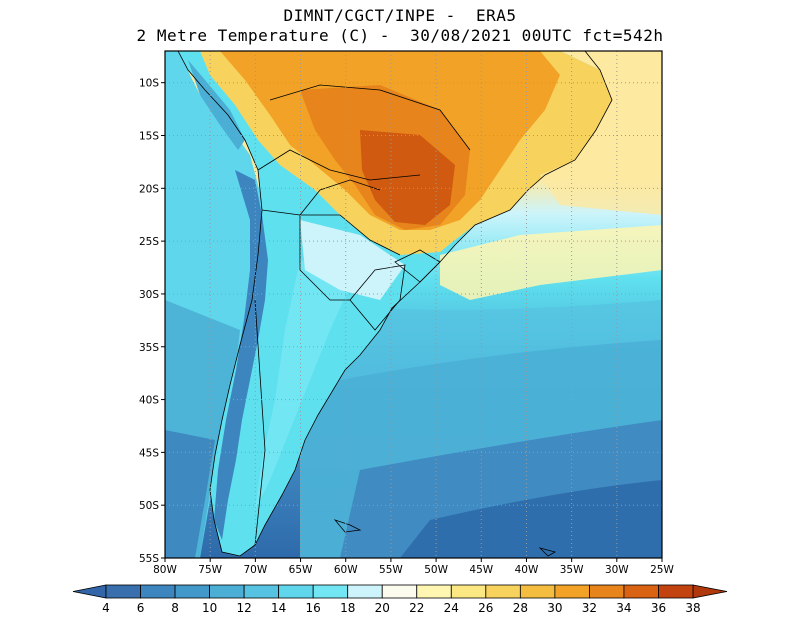  I want to click on lon-tick-label: 70W, so click(255, 570).